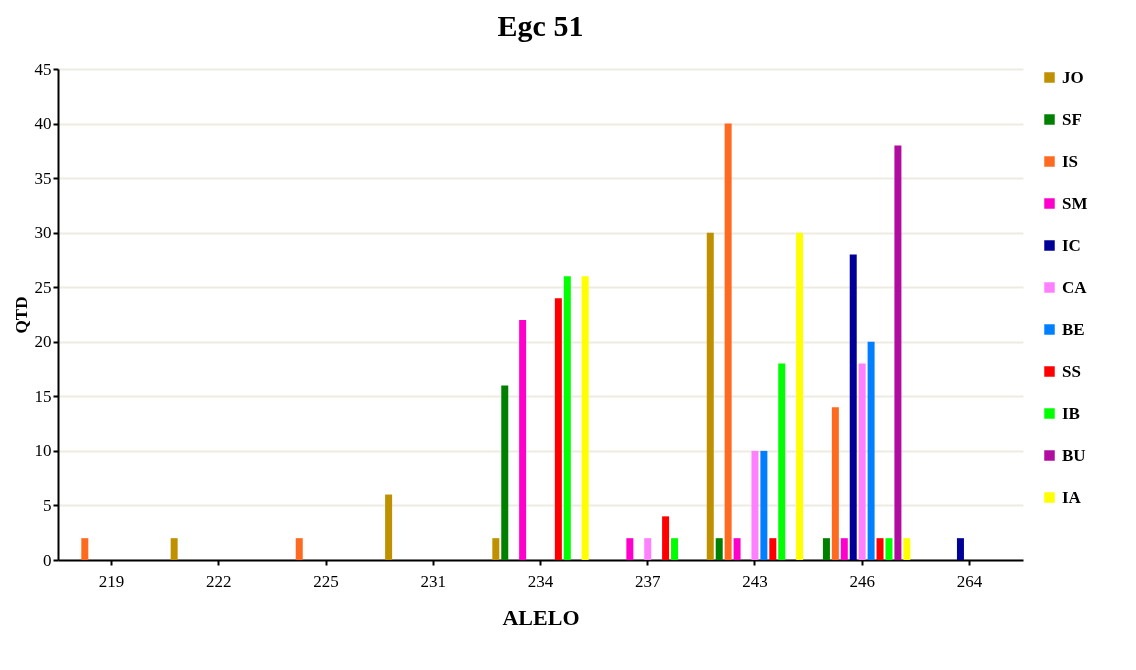  Describe the element at coordinates (1071, 413) in the screenshot. I see `legend-label: IB` at that location.